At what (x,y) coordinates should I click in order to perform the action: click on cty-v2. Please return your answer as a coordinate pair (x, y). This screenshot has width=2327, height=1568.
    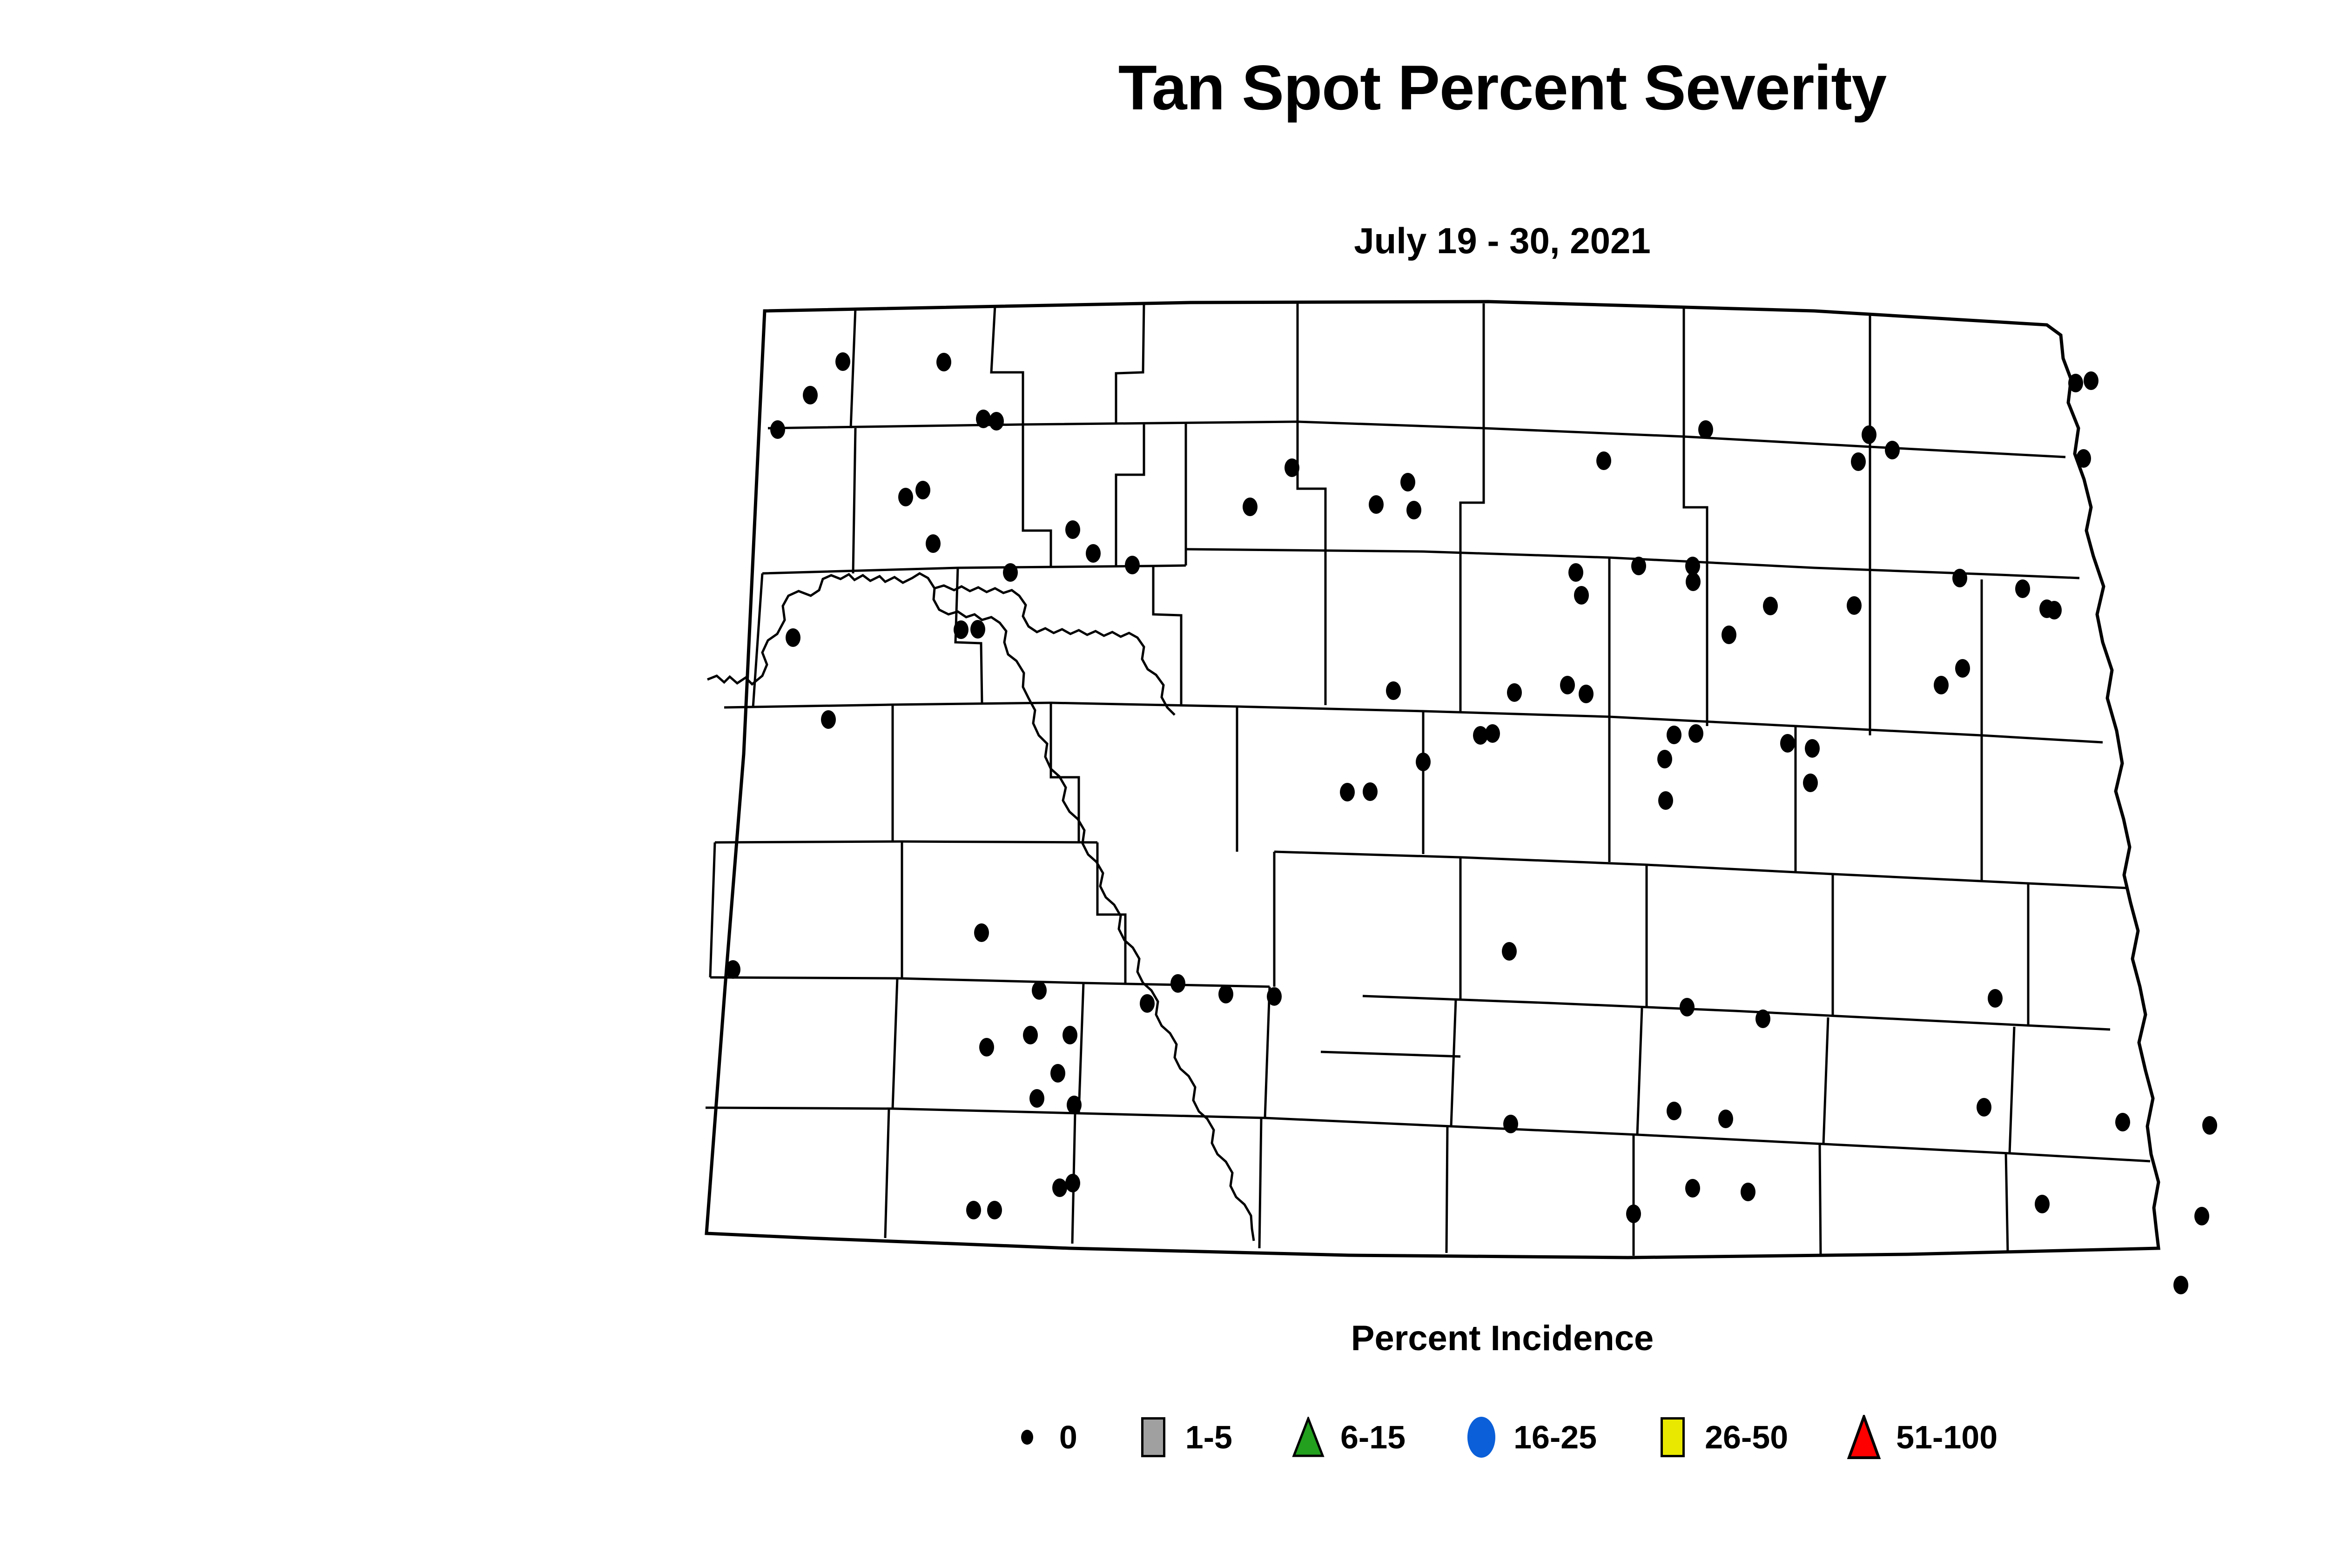
    Looking at the image, I should click on (1007, 364).